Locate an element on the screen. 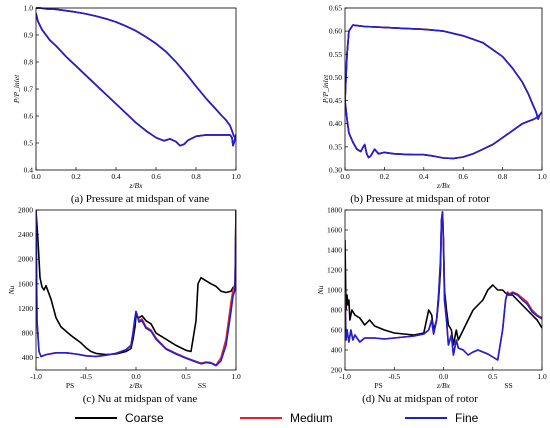 This screenshot has height=428, width=550. y-tick-label: 0.65 is located at coordinates (335, 8).